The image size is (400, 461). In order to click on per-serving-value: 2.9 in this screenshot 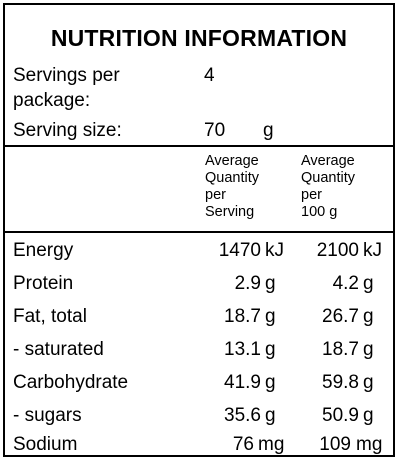, I will do `click(247, 283)`.